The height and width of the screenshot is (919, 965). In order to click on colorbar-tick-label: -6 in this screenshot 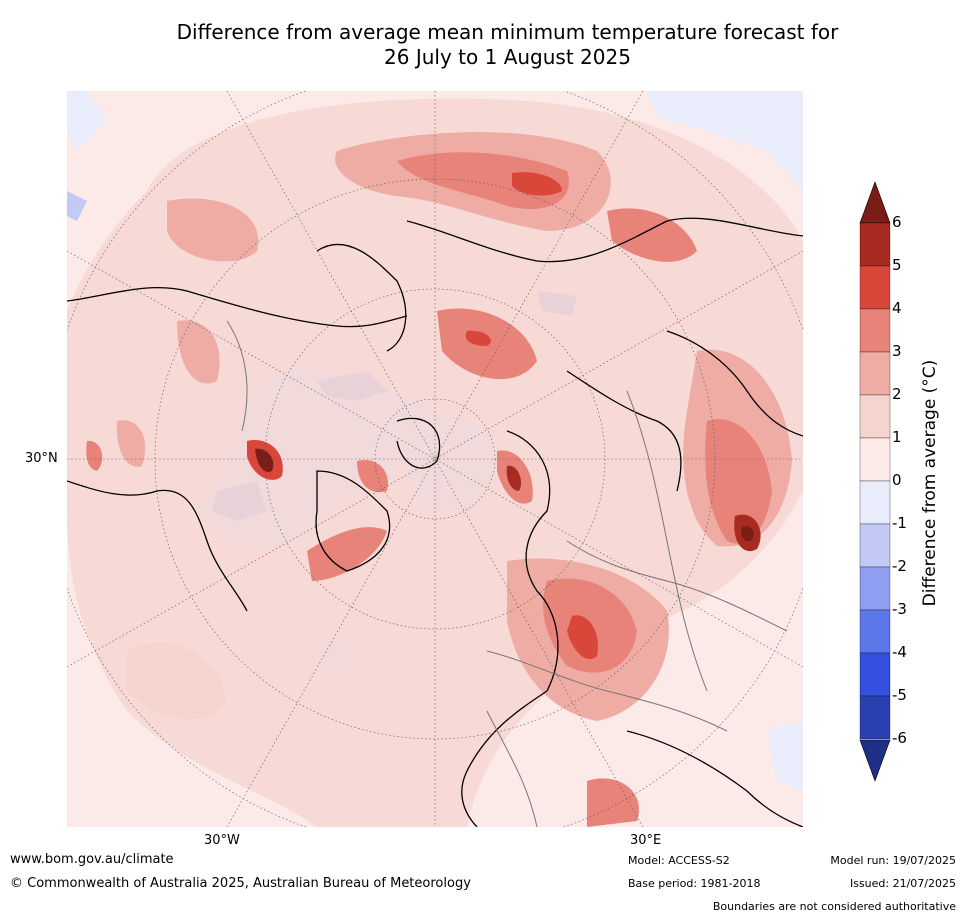, I will do `click(899, 738)`.